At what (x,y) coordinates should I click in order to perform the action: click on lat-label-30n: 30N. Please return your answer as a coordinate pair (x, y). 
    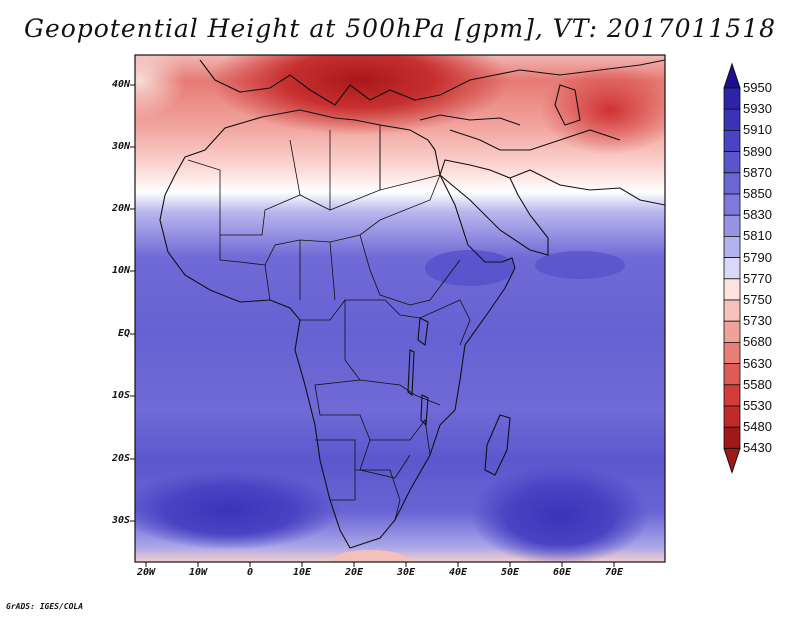
    Looking at the image, I should click on (120, 146).